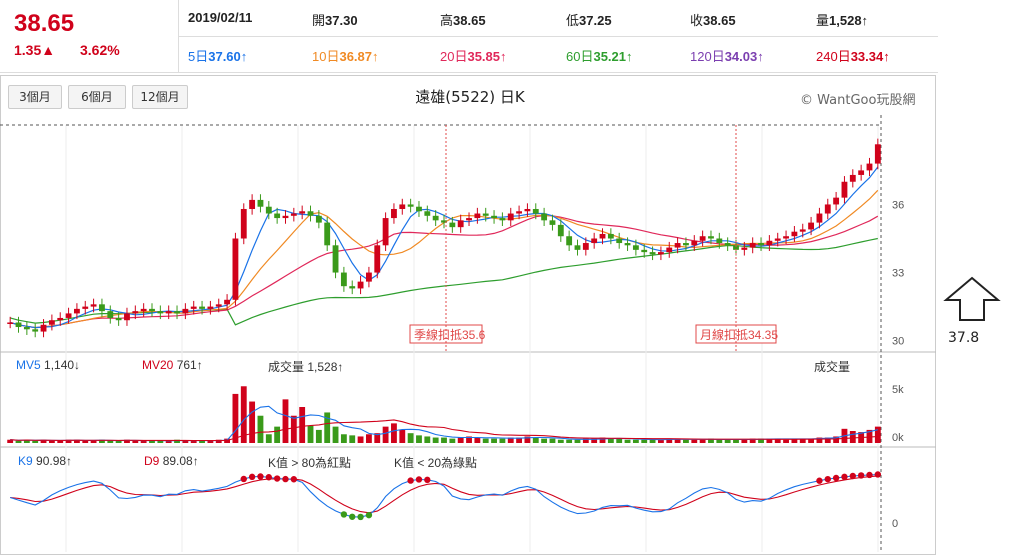 This screenshot has width=1024, height=555. Describe the element at coordinates (160, 97) in the screenshot. I see `range-button-12m: 12個月` at that location.